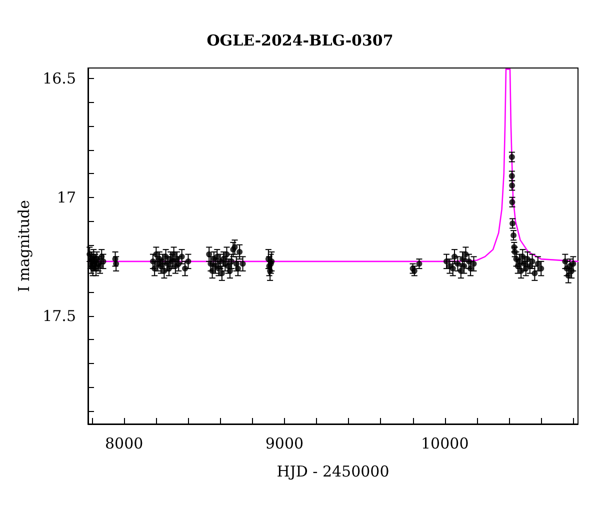 This screenshot has height=512, width=600. Describe the element at coordinates (284, 443) in the screenshot. I see `x-tick-label: 9000` at that location.